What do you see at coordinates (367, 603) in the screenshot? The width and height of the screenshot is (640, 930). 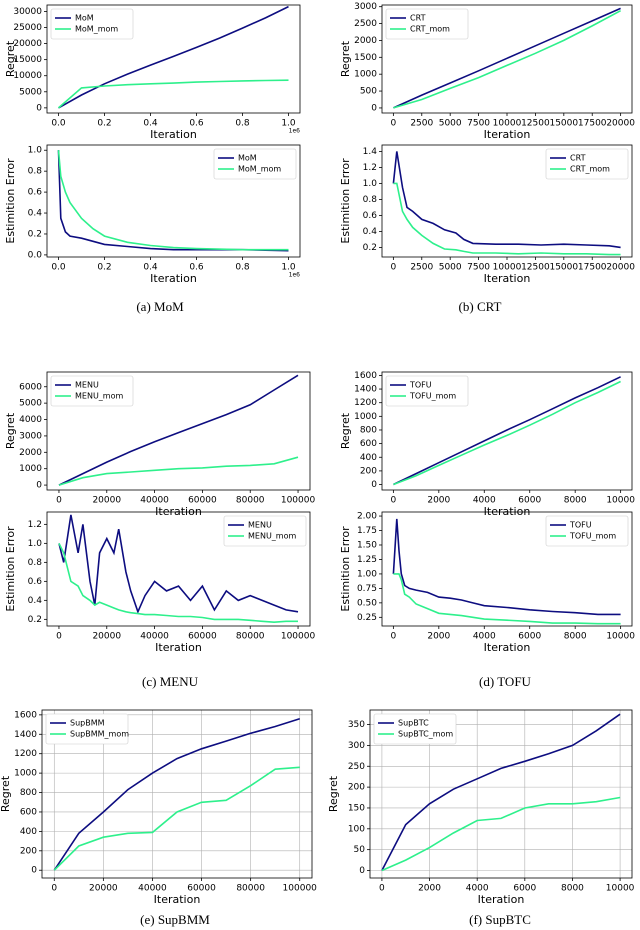 I see `y-tick-label: 0.50` at bounding box center [367, 603].